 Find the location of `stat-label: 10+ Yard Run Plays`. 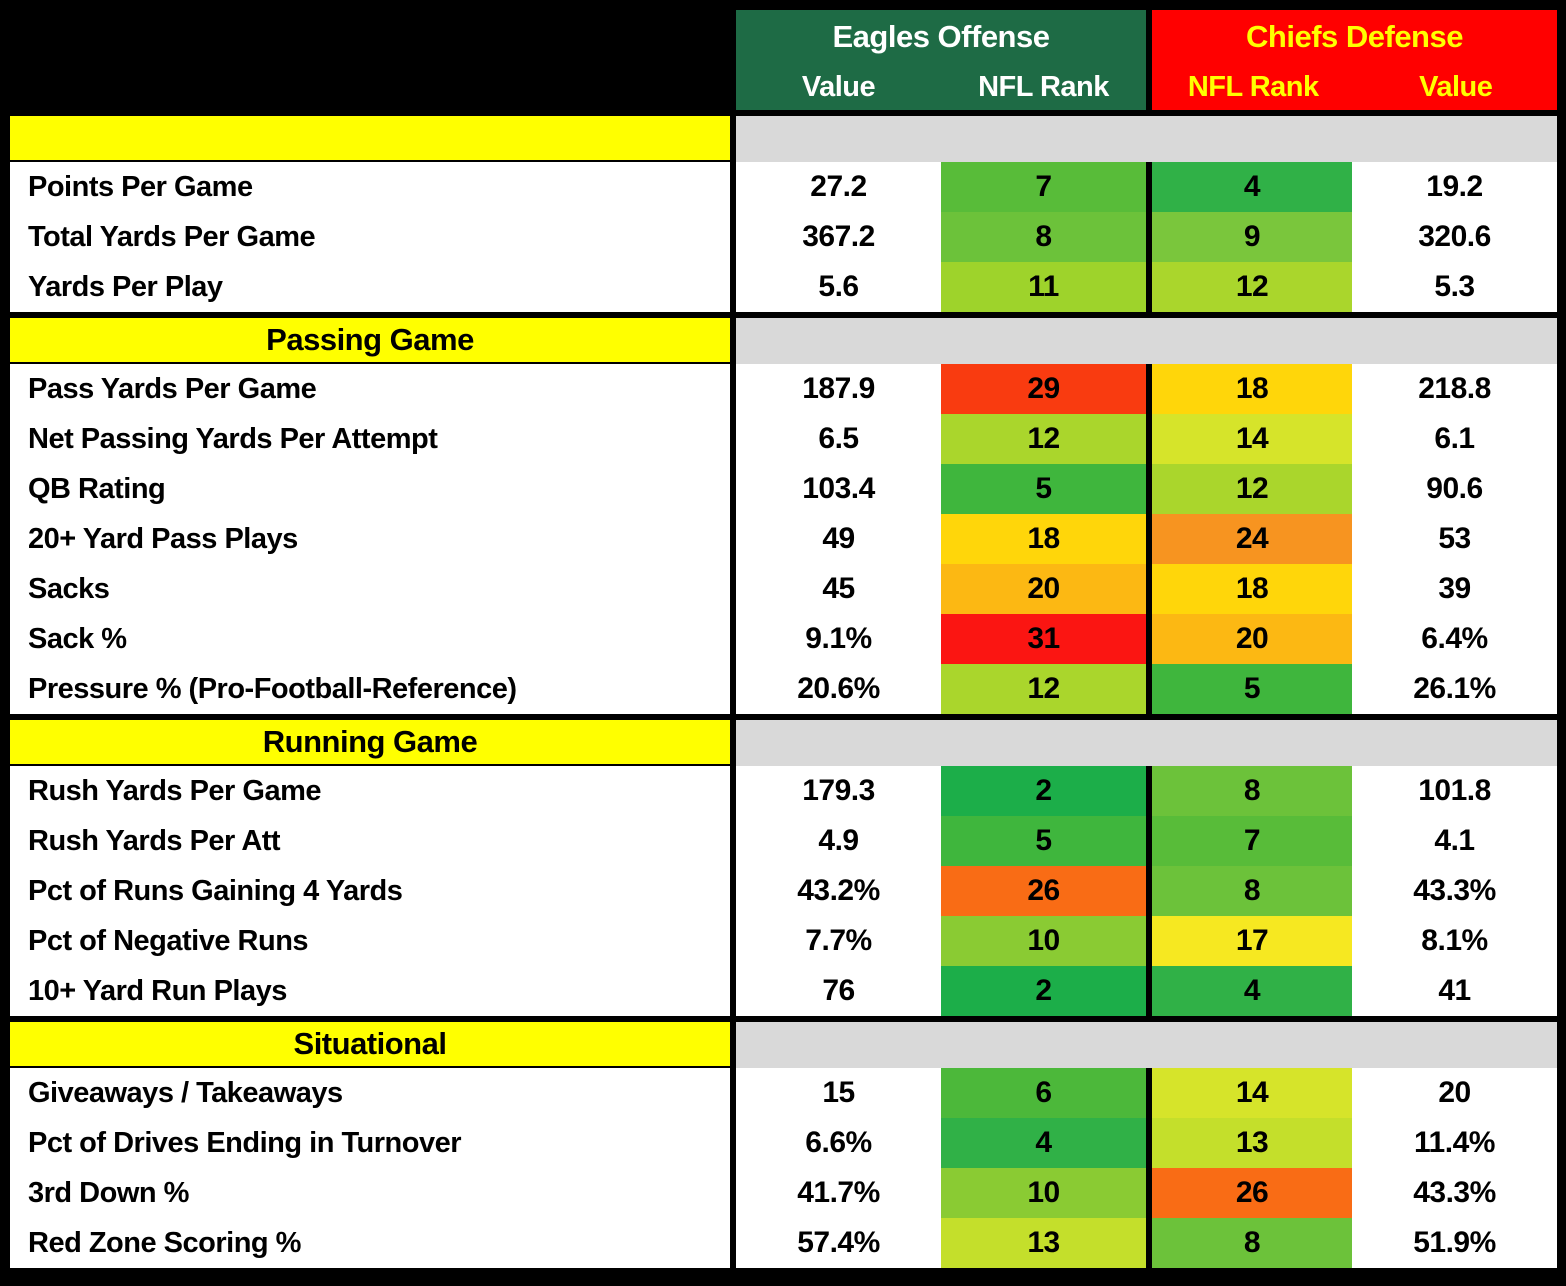

stat-label: 10+ Yard Run Plays is located at coordinates (373, 991).